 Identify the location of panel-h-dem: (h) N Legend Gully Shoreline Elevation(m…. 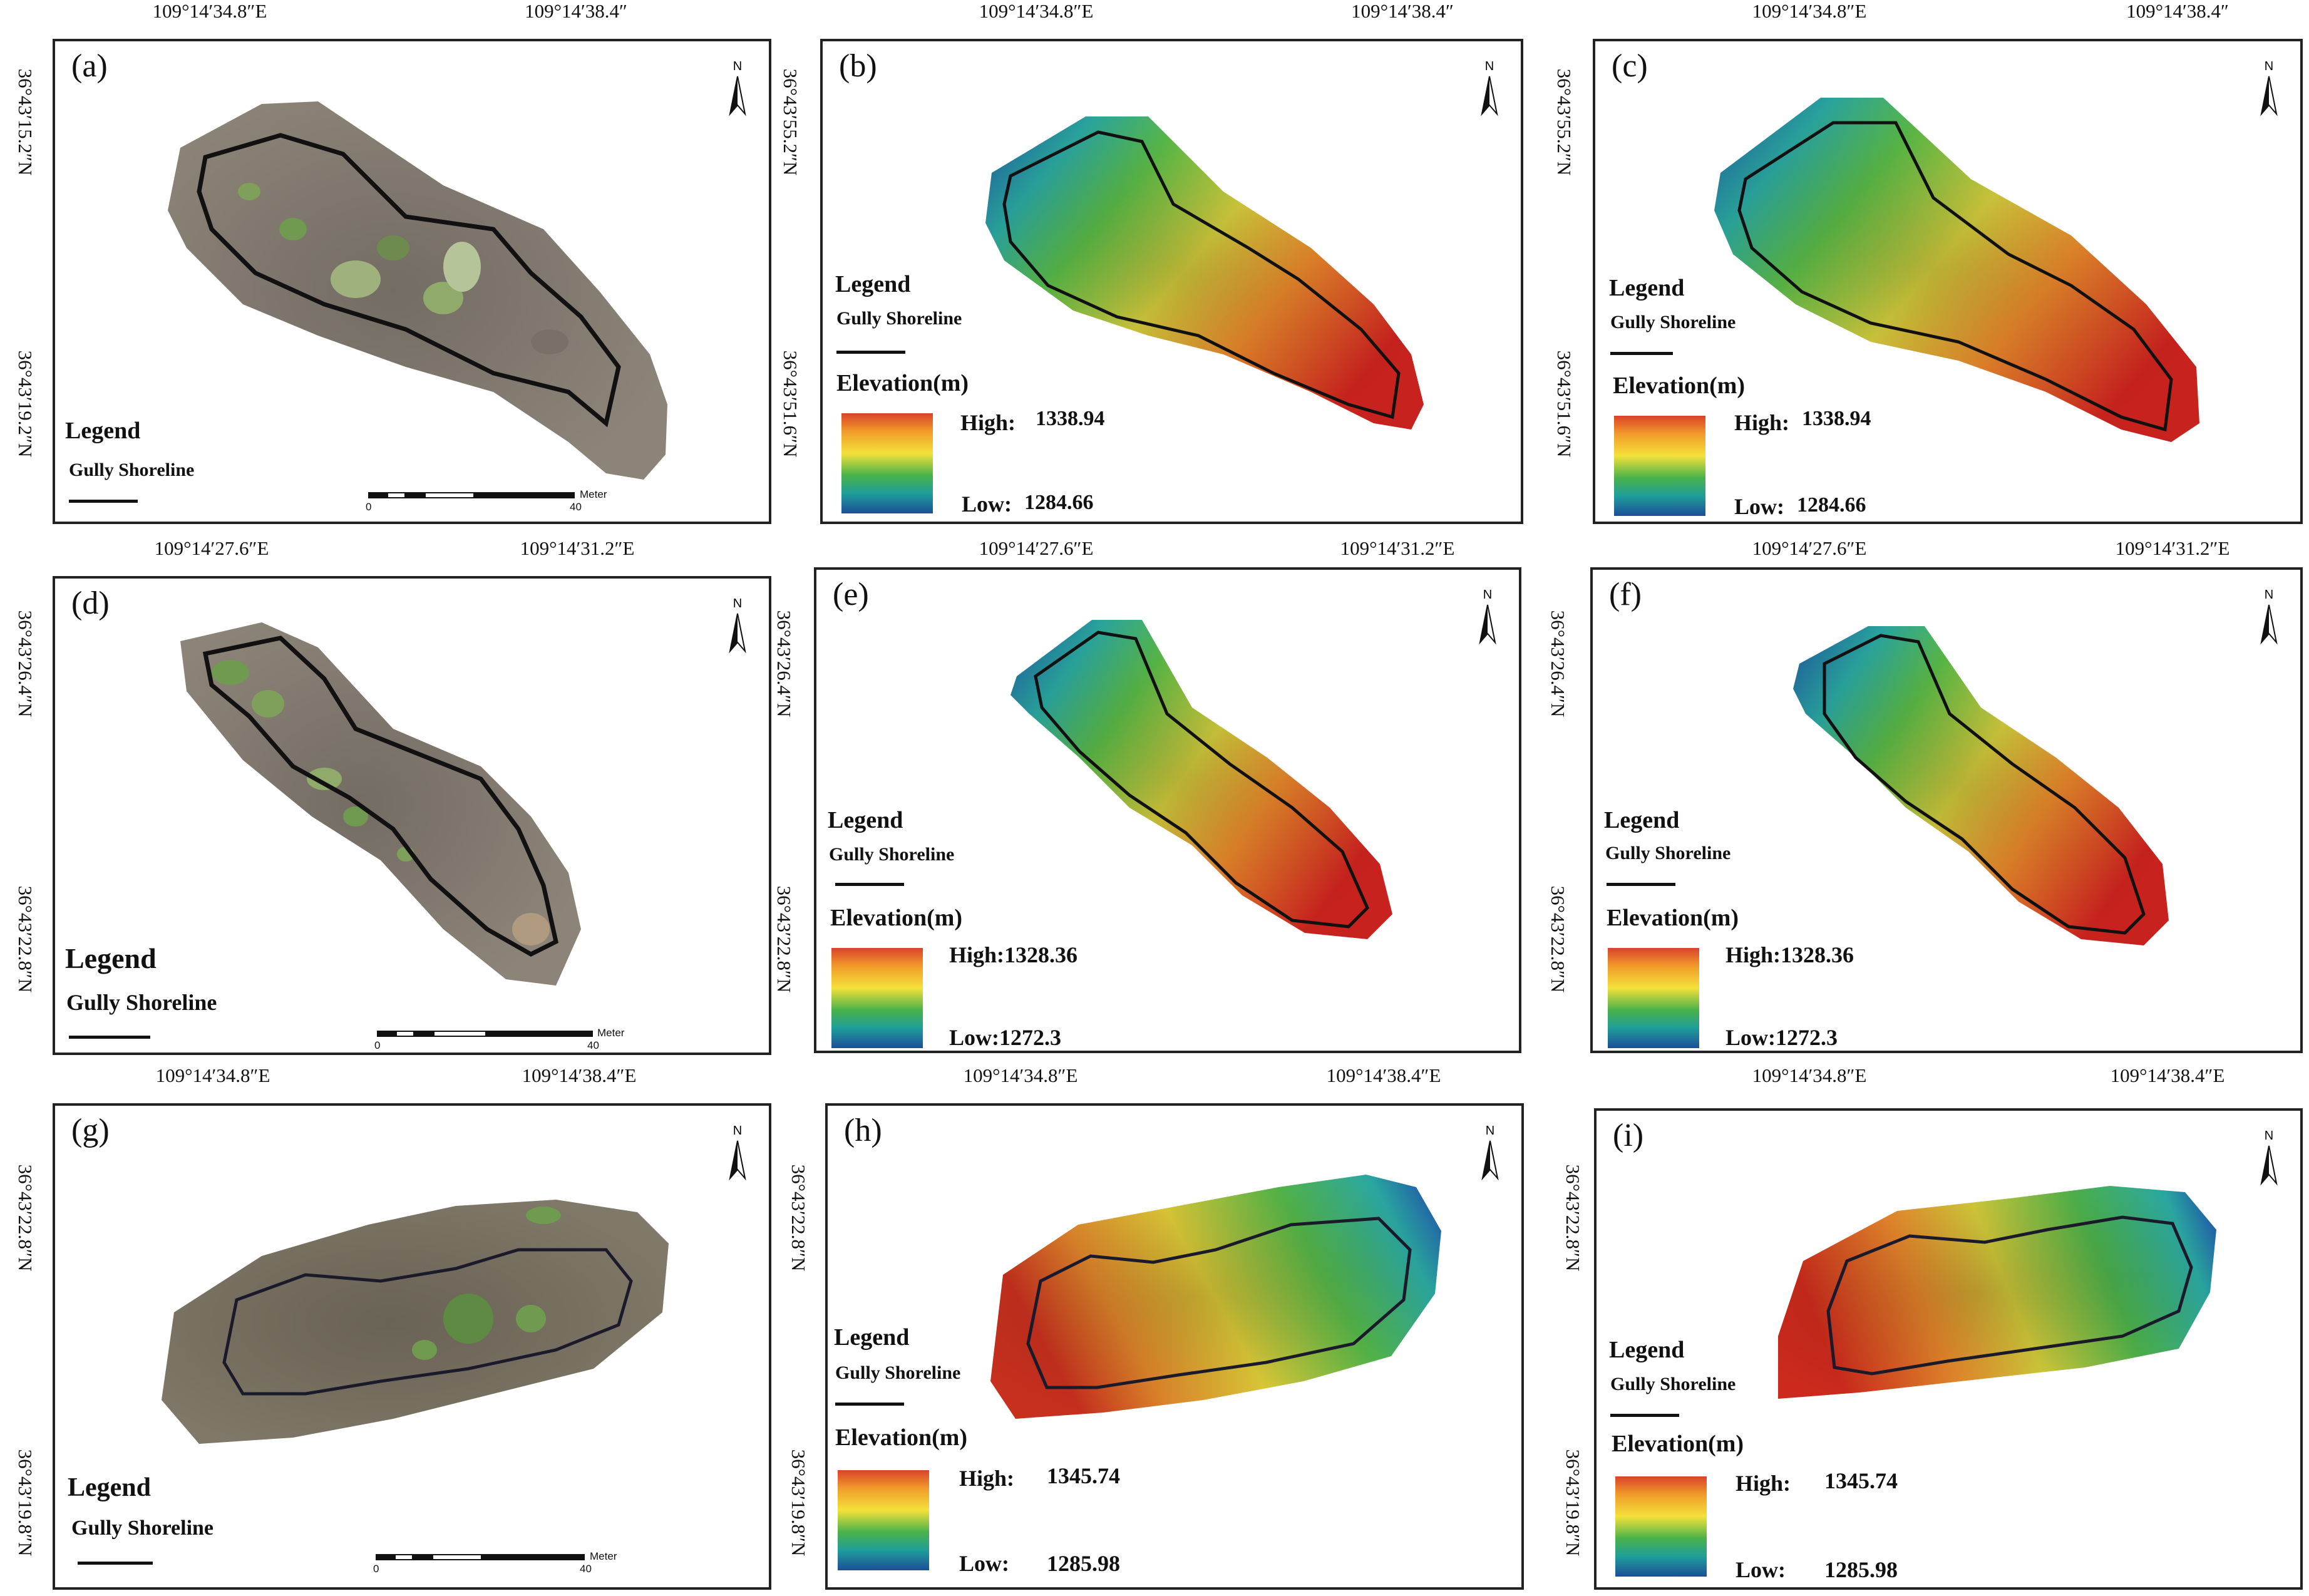
(1174, 1347).